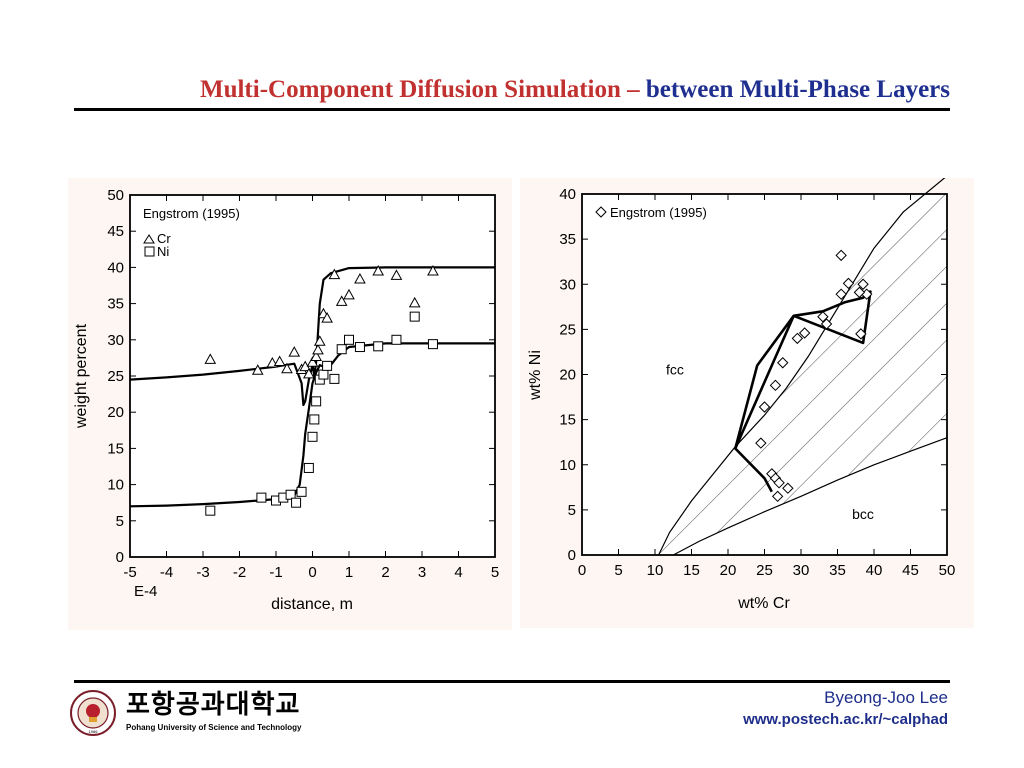 This screenshot has width=1024, height=768. What do you see at coordinates (81, 376) in the screenshot?
I see `left-y-axis-label: weight percent` at bounding box center [81, 376].